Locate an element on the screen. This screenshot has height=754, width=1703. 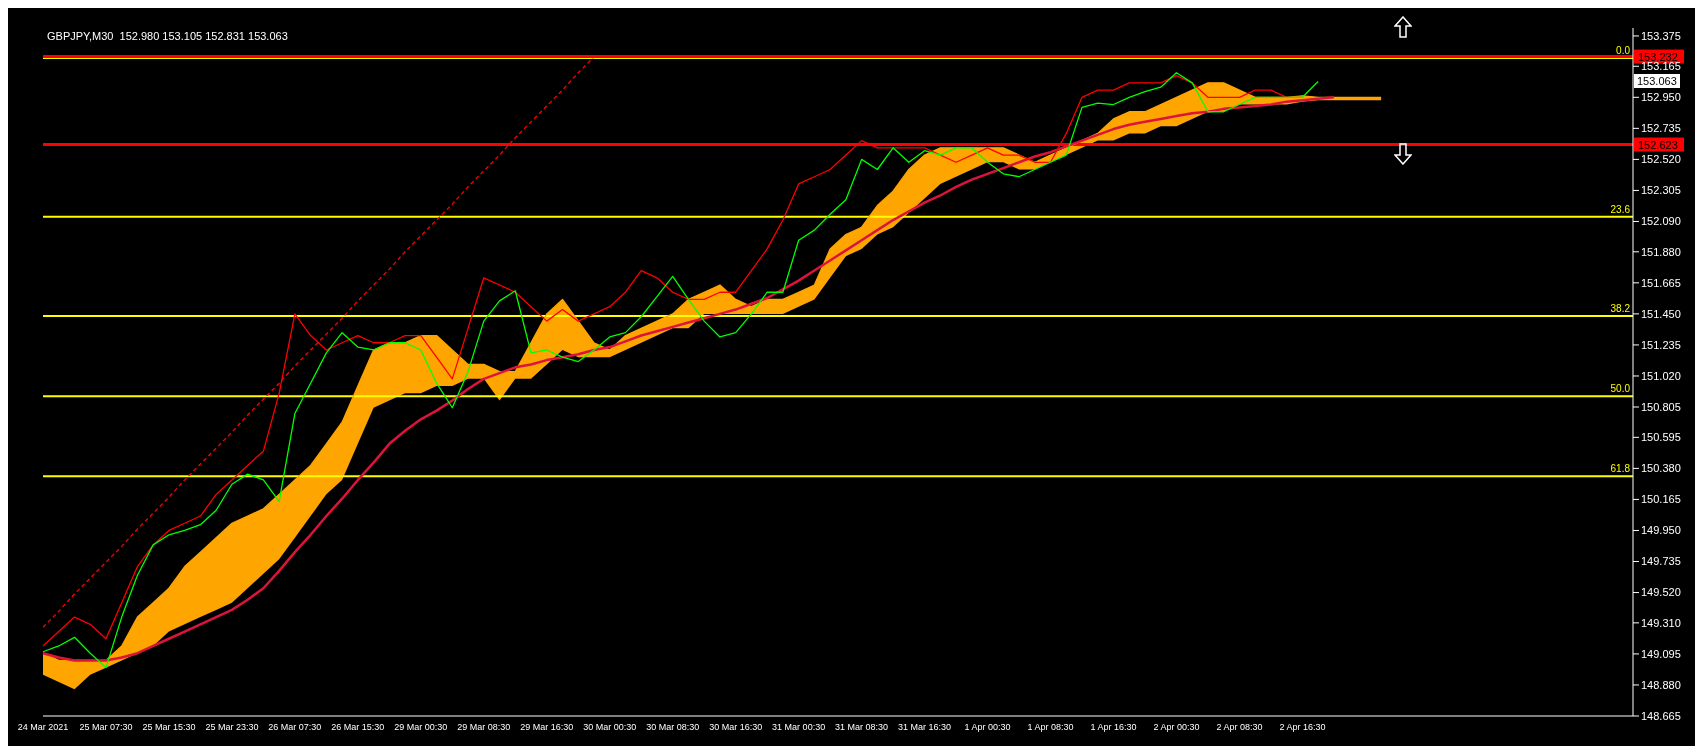
y-tick-label: 152.305 is located at coordinates (1661, 190).